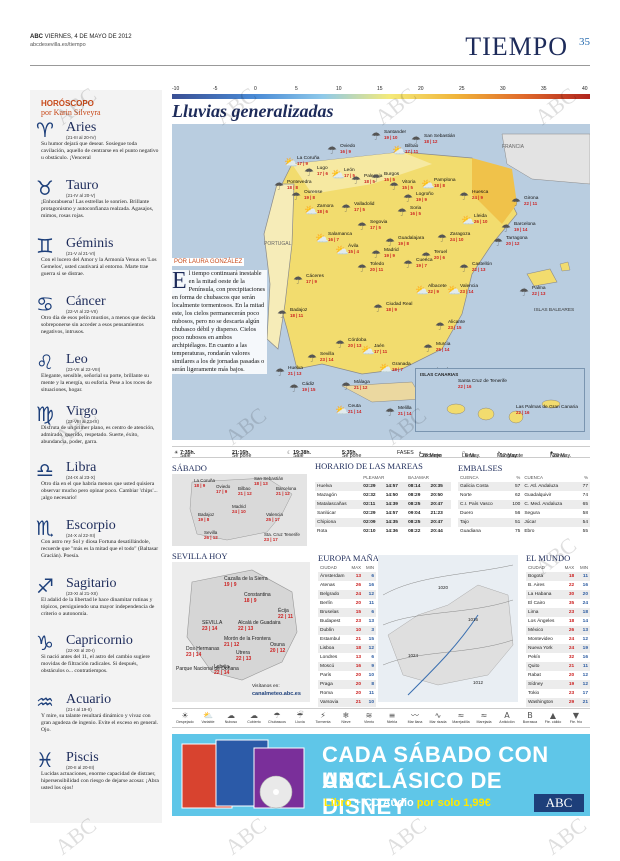 The width and height of the screenshot is (620, 861). I want to click on sevilla-town: Utrera 22 | 13, so click(244, 656).